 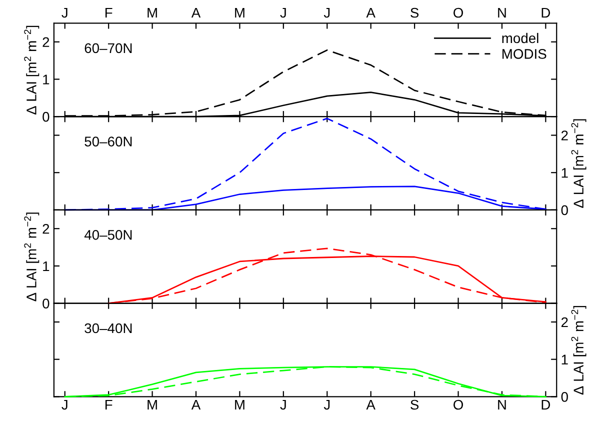 What do you see at coordinates (108, 328) in the screenshot?
I see `text: 30–40N` at bounding box center [108, 328].